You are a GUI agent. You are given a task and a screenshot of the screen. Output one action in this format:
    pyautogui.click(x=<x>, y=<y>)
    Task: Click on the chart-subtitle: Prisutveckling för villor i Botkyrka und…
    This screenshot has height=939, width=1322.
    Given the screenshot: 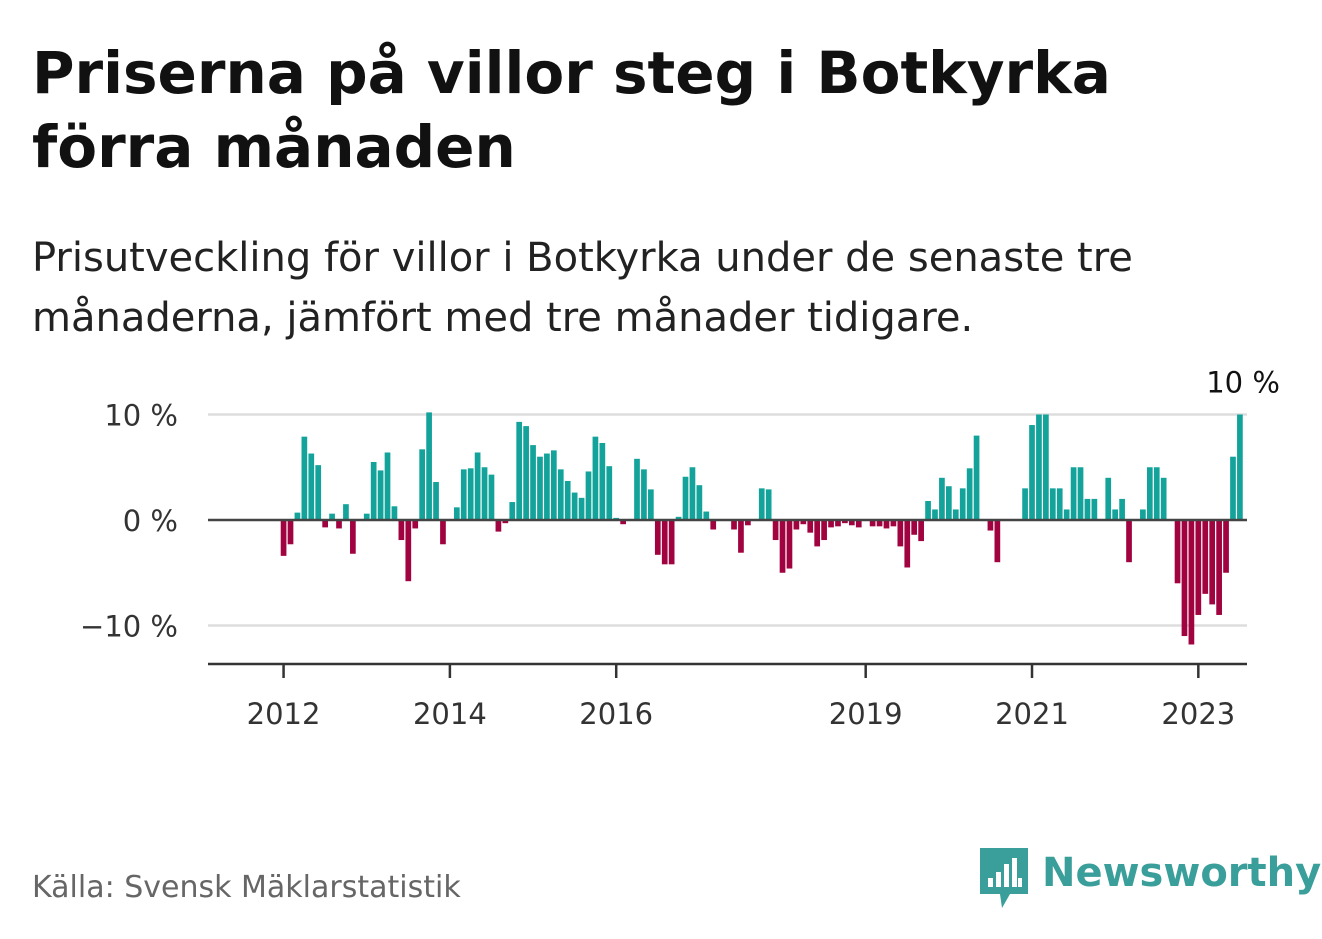 What is the action you would take?
    pyautogui.click(x=582, y=288)
    